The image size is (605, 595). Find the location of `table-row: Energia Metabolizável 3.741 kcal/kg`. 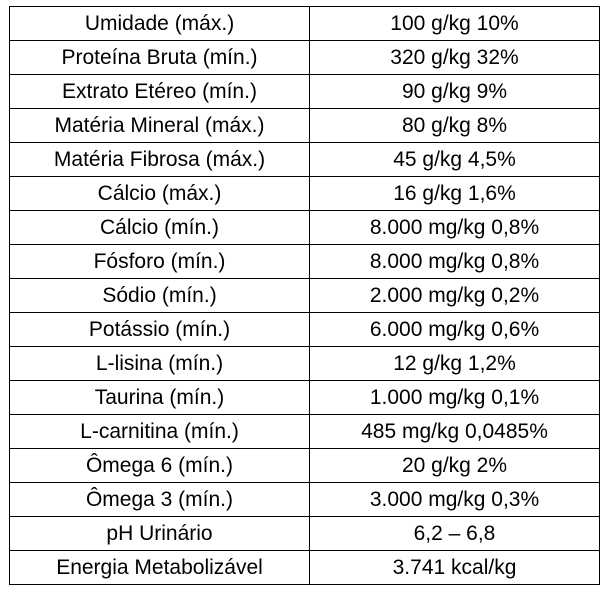

table-row: Energia Metabolizável 3.741 kcal/kg is located at coordinates (304, 567).